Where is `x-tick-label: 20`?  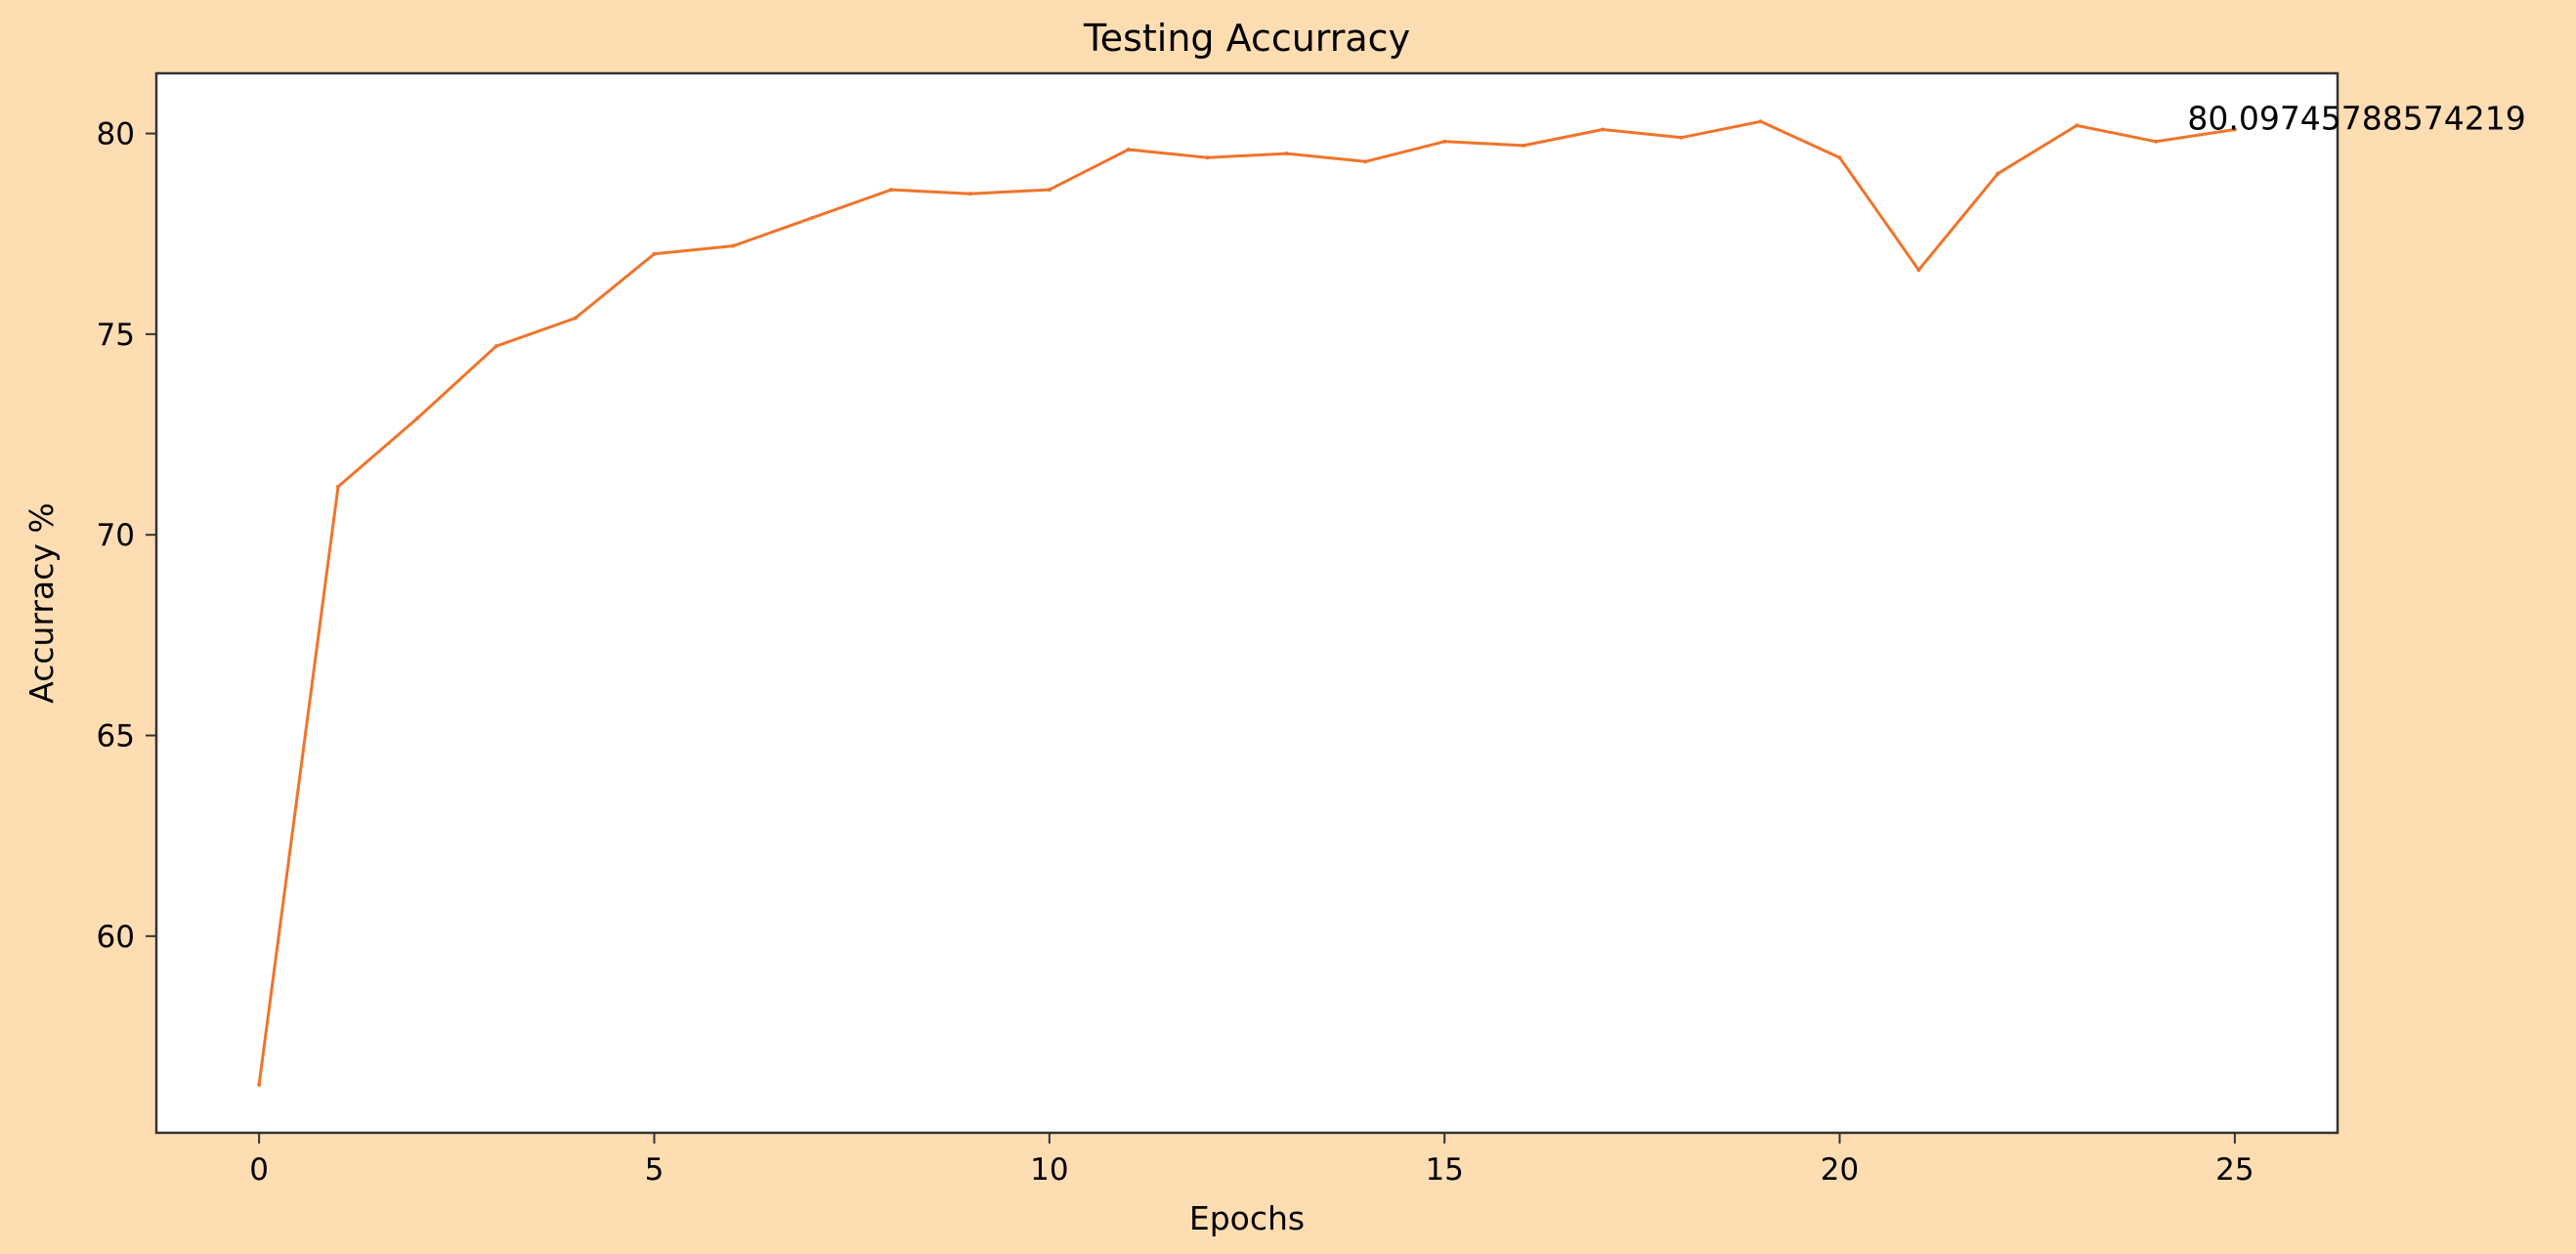
x-tick-label: 20 is located at coordinates (1840, 1170).